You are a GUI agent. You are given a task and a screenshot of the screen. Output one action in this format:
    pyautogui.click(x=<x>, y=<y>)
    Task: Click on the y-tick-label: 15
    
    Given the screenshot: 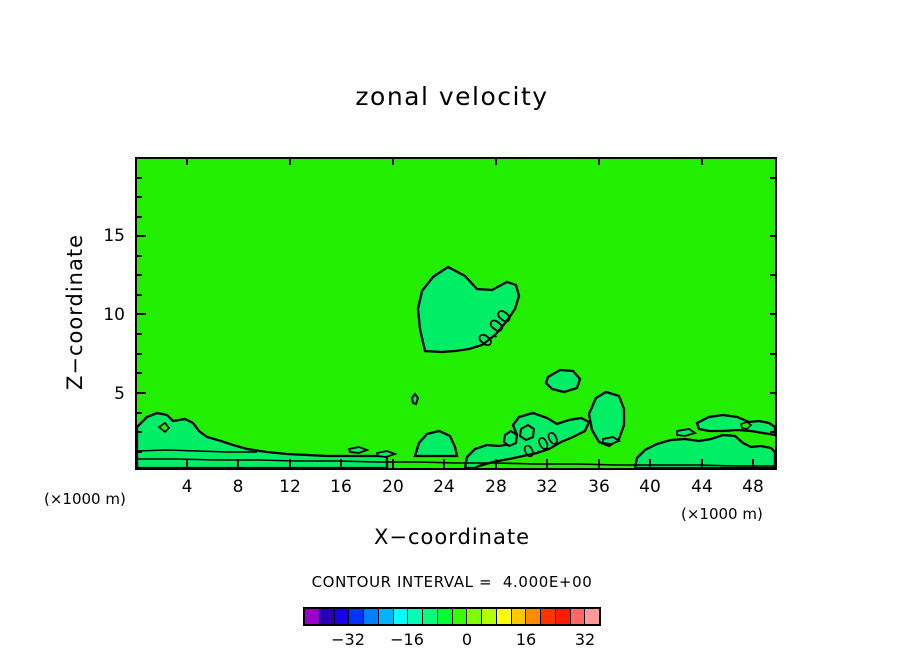 What is the action you would take?
    pyautogui.click(x=114, y=236)
    